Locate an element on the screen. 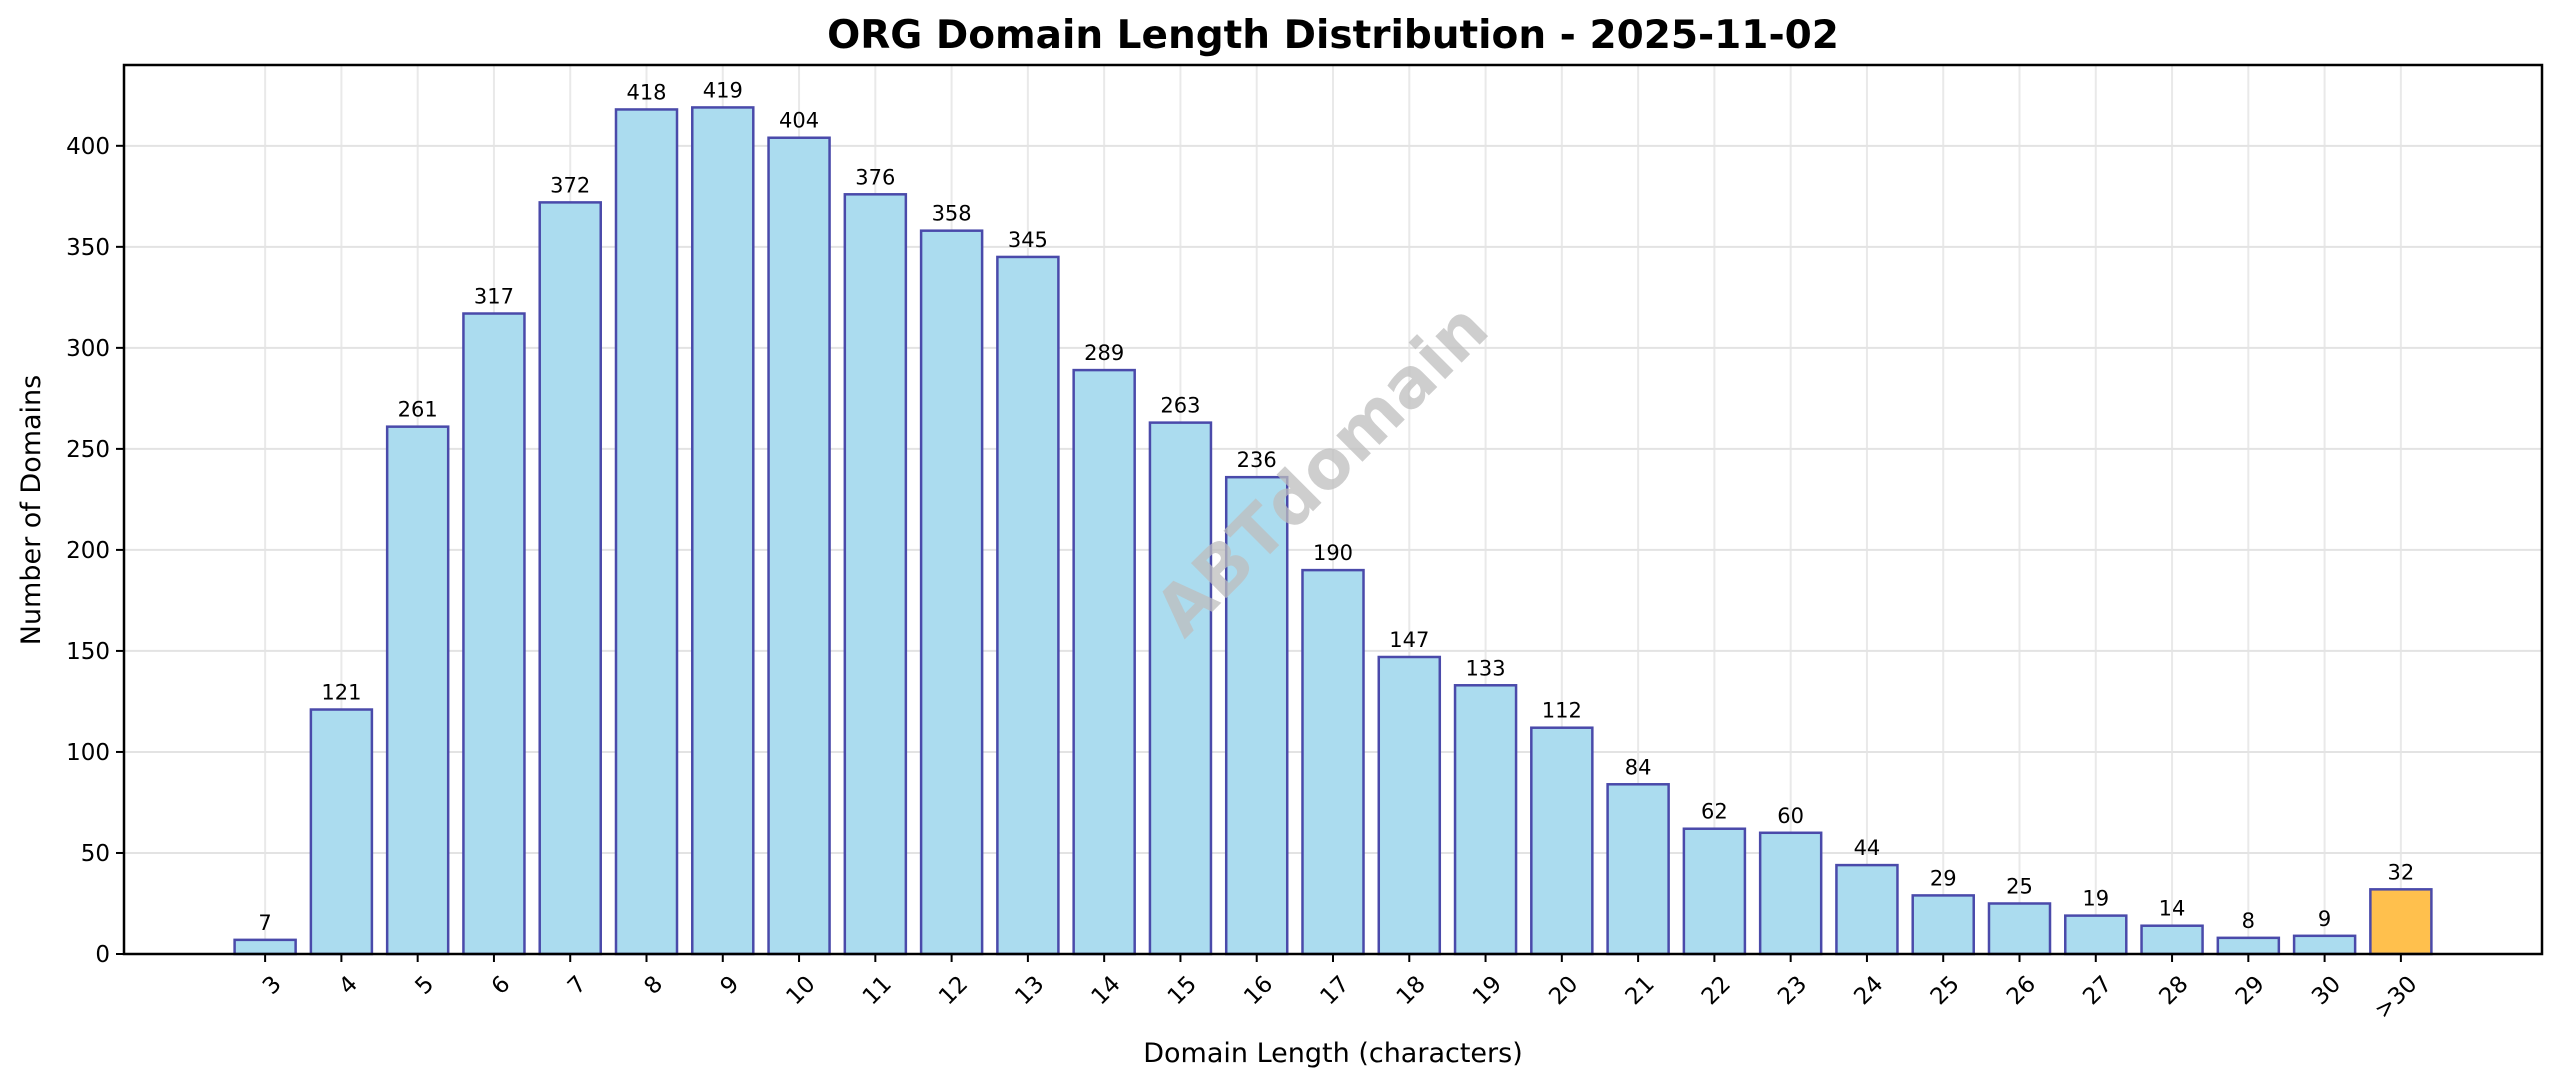 The height and width of the screenshot is (1091, 2560). x-tick-label: 16 is located at coordinates (1258, 990).